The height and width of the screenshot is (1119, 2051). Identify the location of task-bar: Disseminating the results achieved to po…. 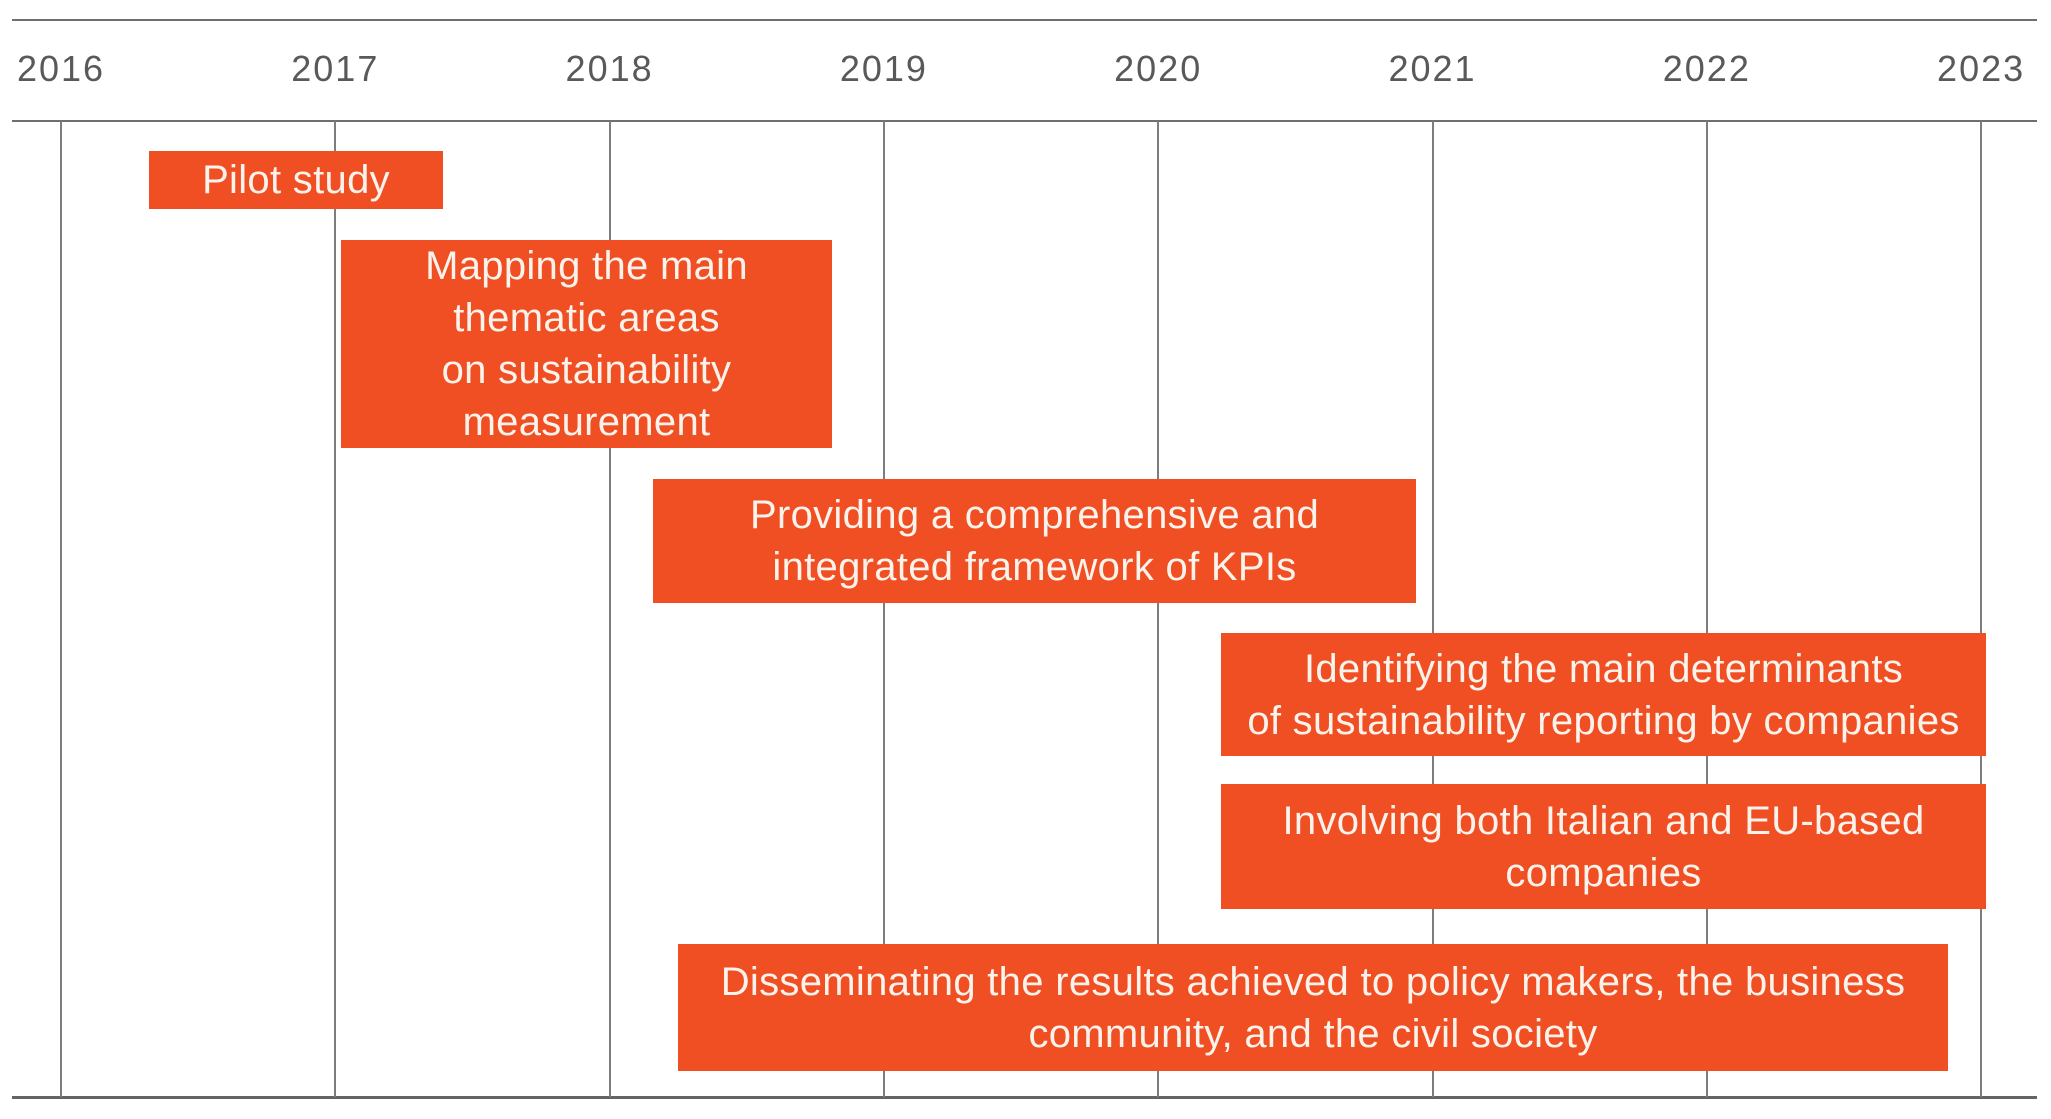
(1313, 1007).